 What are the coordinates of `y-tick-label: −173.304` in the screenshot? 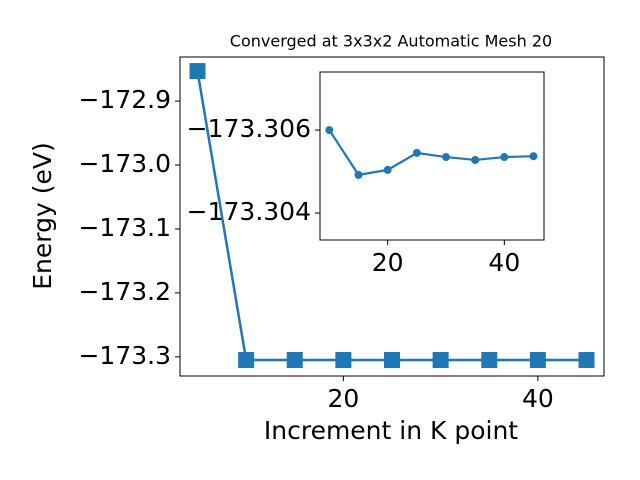 It's located at (249, 211).